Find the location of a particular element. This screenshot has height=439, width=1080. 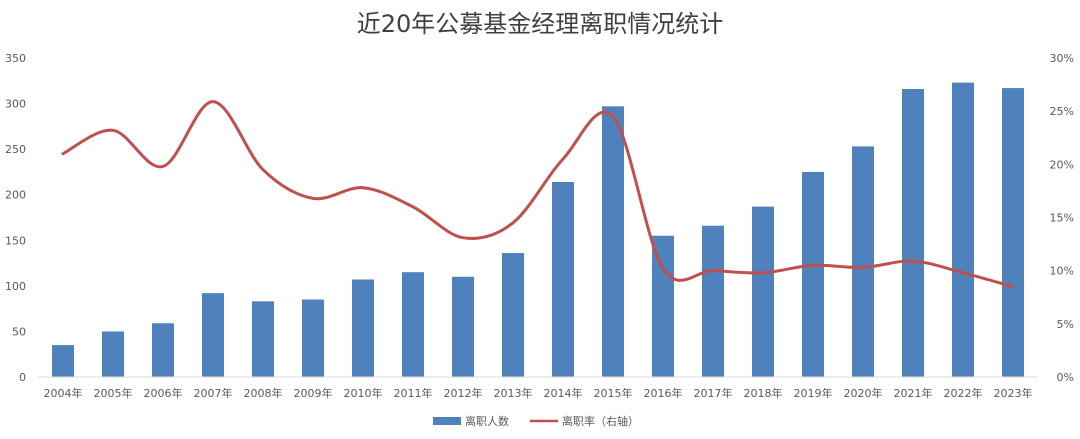

x-tick-label: 2012年 is located at coordinates (463, 393).